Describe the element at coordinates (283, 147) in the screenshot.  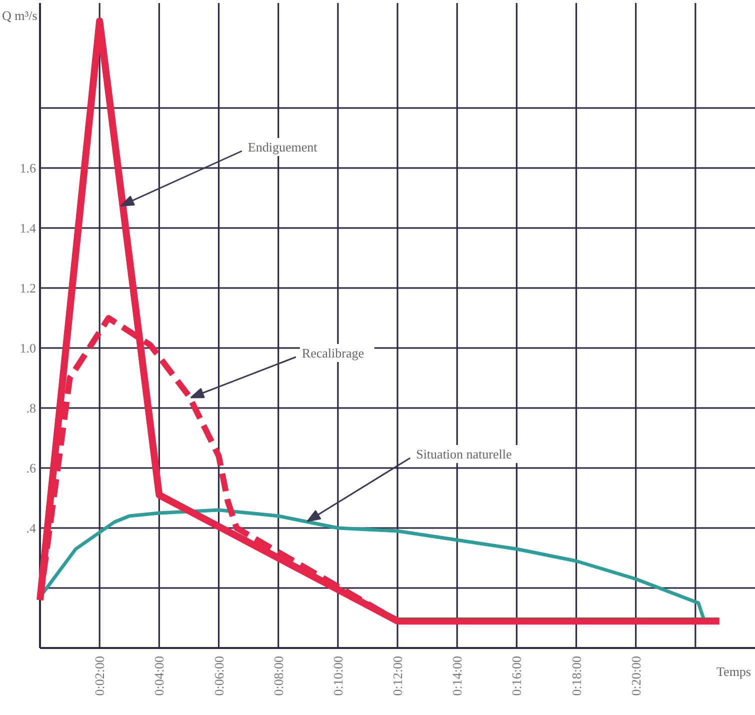
I see `annotation: Endiguement` at that location.